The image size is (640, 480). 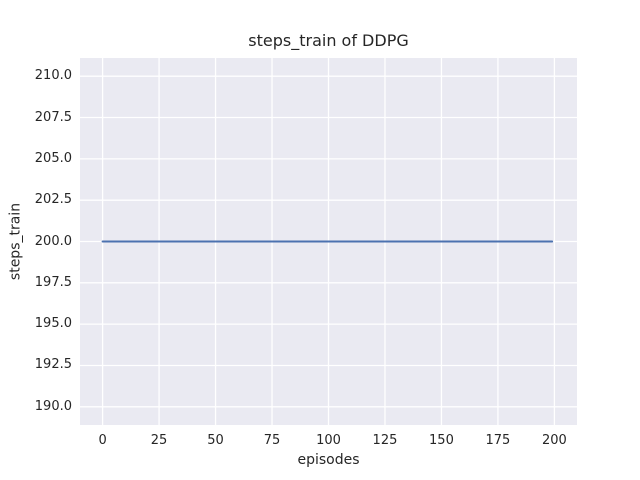 I want to click on x-axis-label: episodes, so click(x=328, y=460).